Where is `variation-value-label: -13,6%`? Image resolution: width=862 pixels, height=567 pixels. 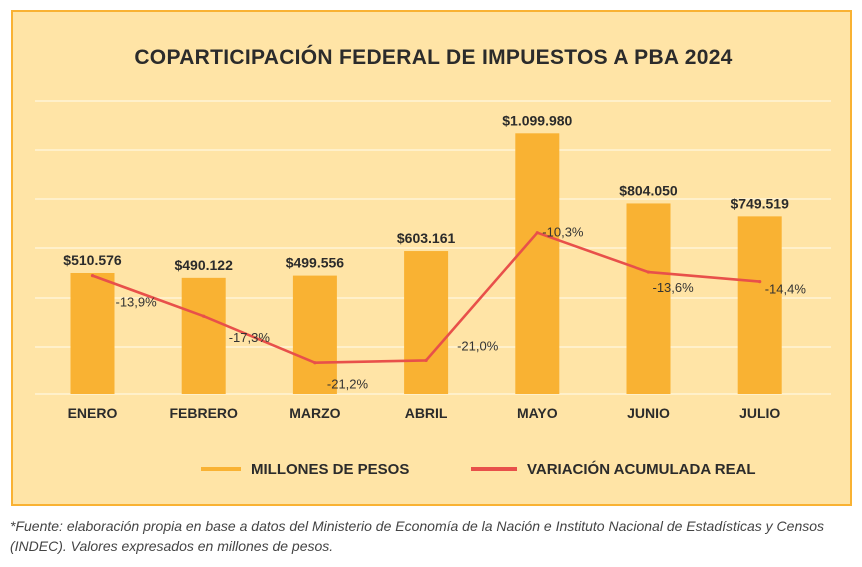 variation-value-label: -13,6% is located at coordinates (674, 287).